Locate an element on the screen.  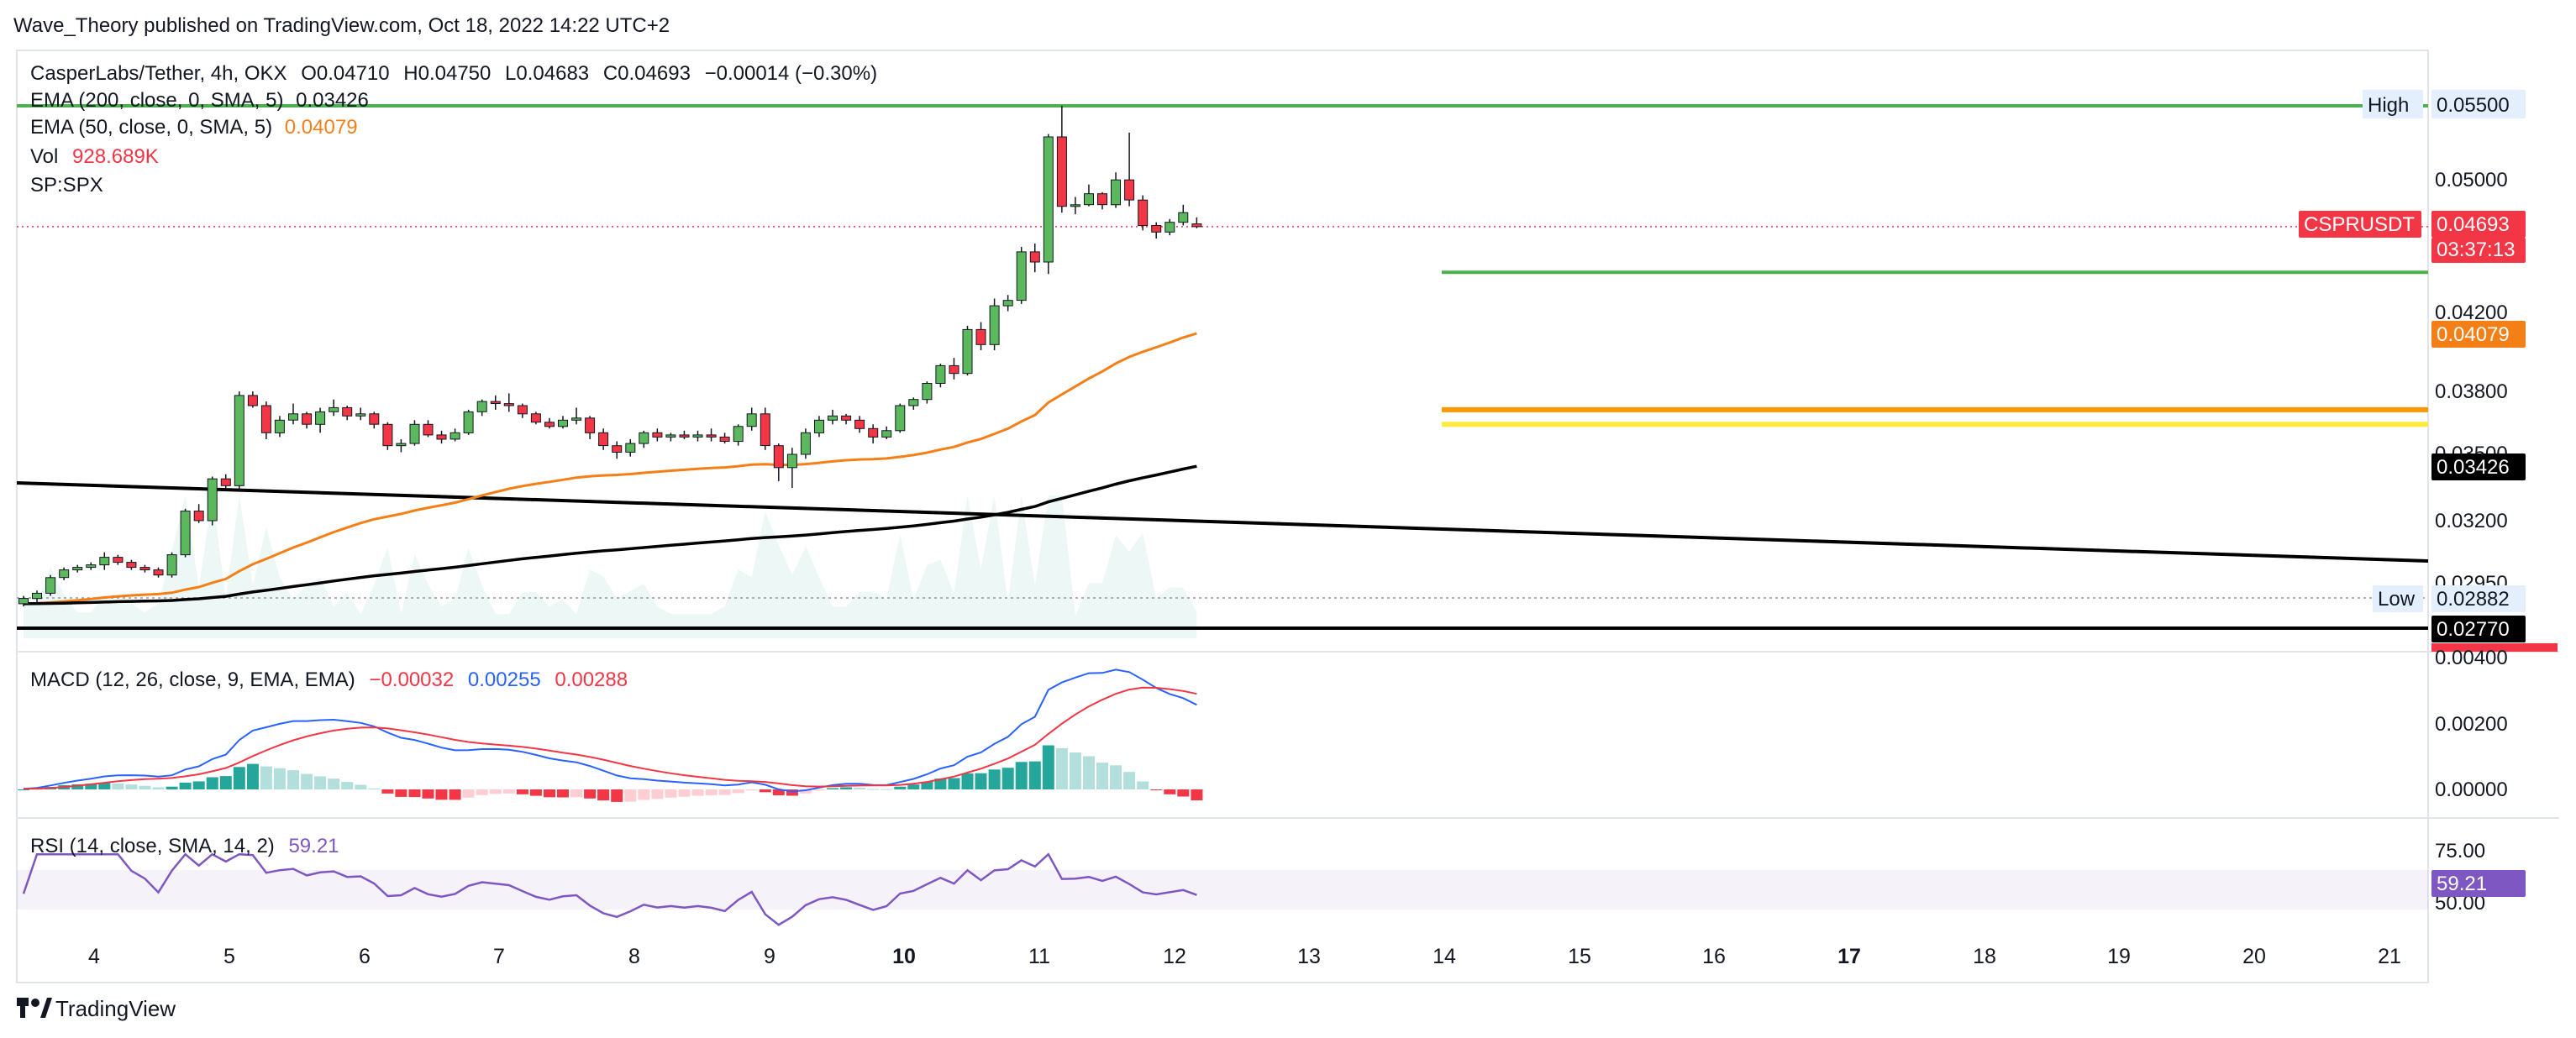
legend-spx: SP:SPX is located at coordinates (66, 185).